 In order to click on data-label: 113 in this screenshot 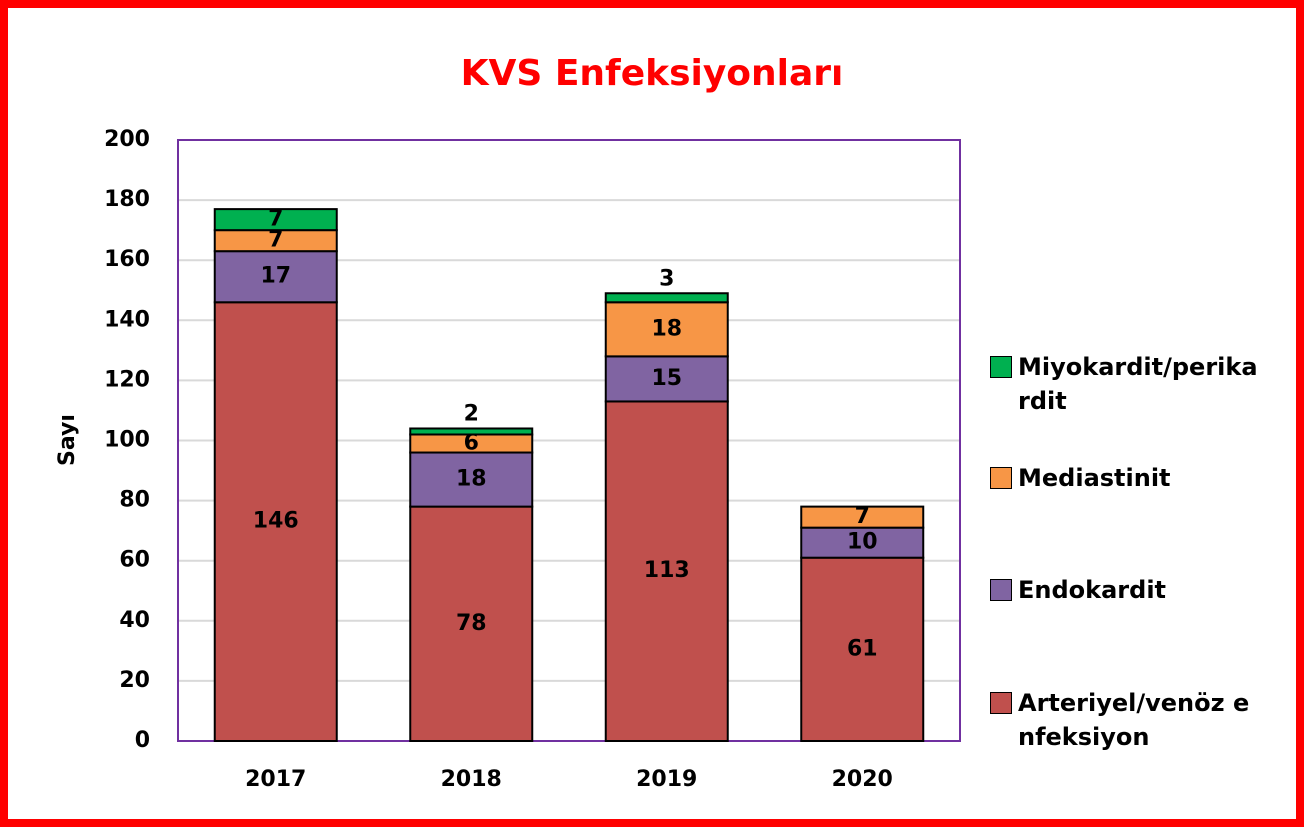, I will do `click(667, 570)`.